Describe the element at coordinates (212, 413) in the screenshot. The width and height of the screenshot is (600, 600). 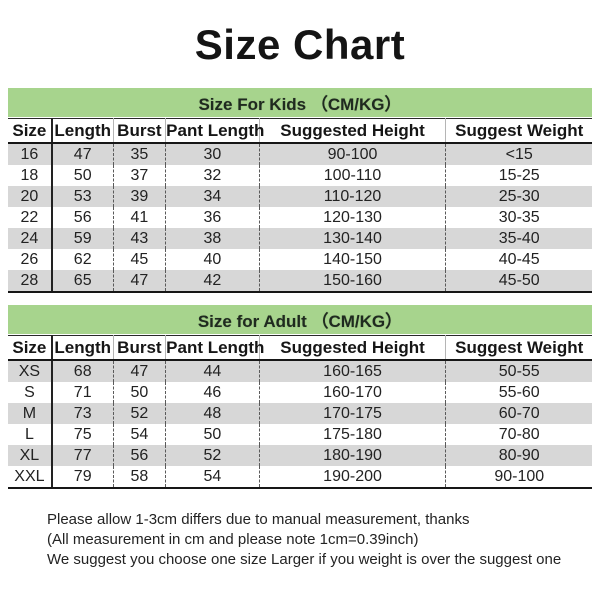
I see `table-cell: 48` at that location.